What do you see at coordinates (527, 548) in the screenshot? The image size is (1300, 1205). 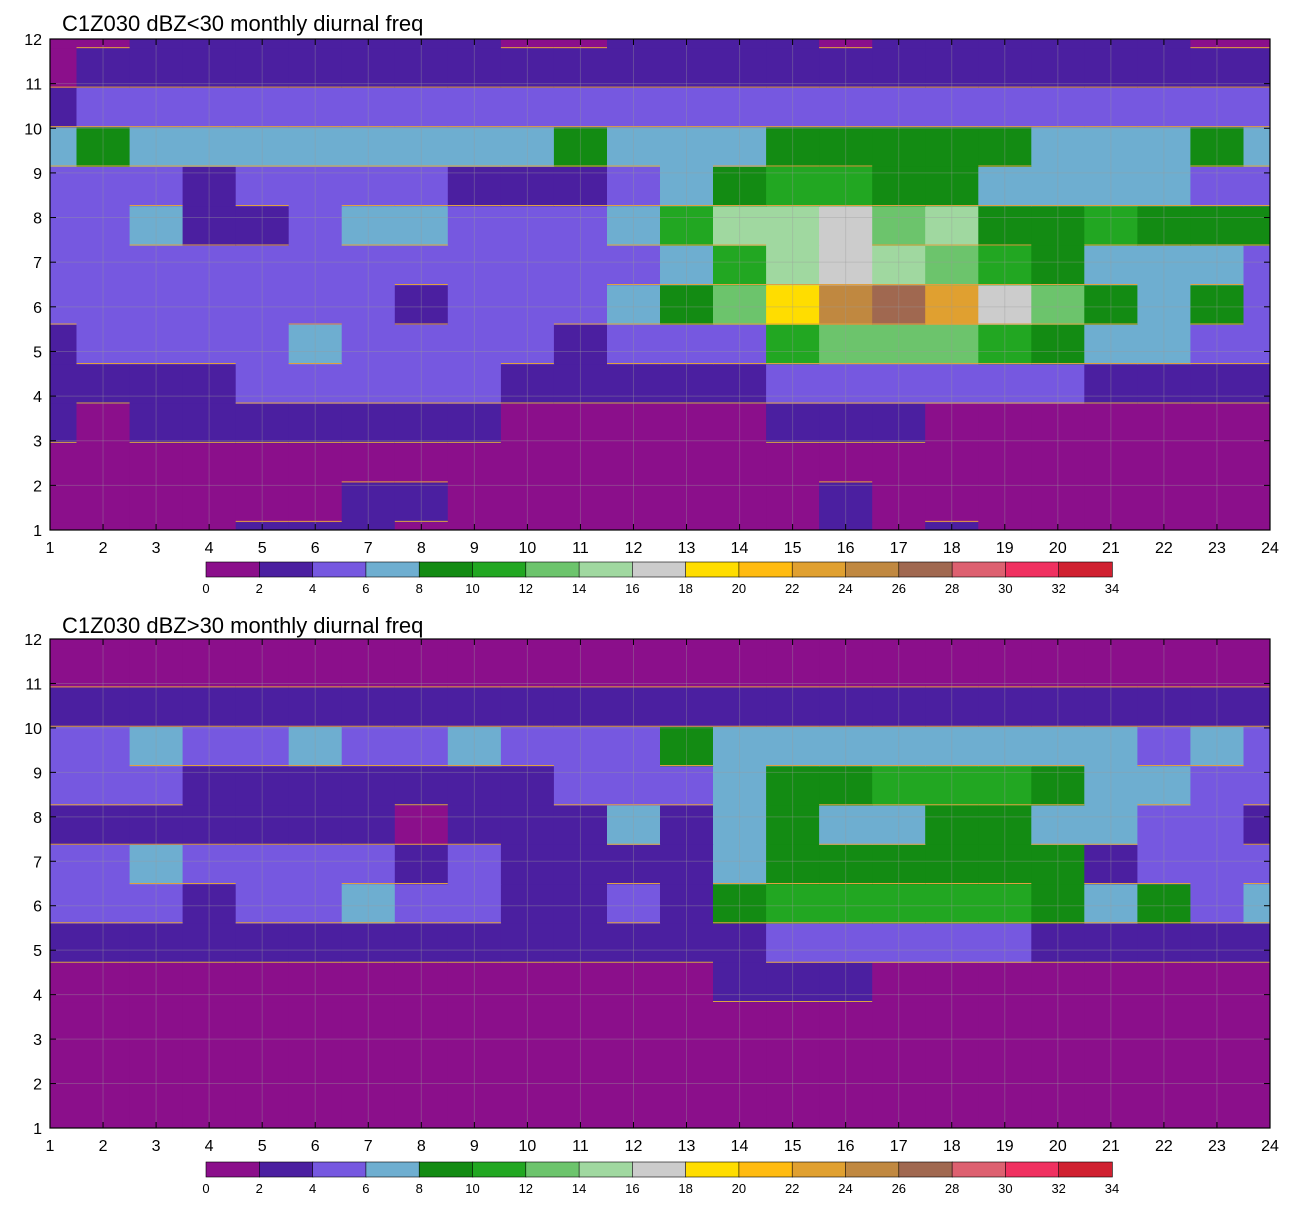 I see `x-tick-label: 10` at bounding box center [527, 548].